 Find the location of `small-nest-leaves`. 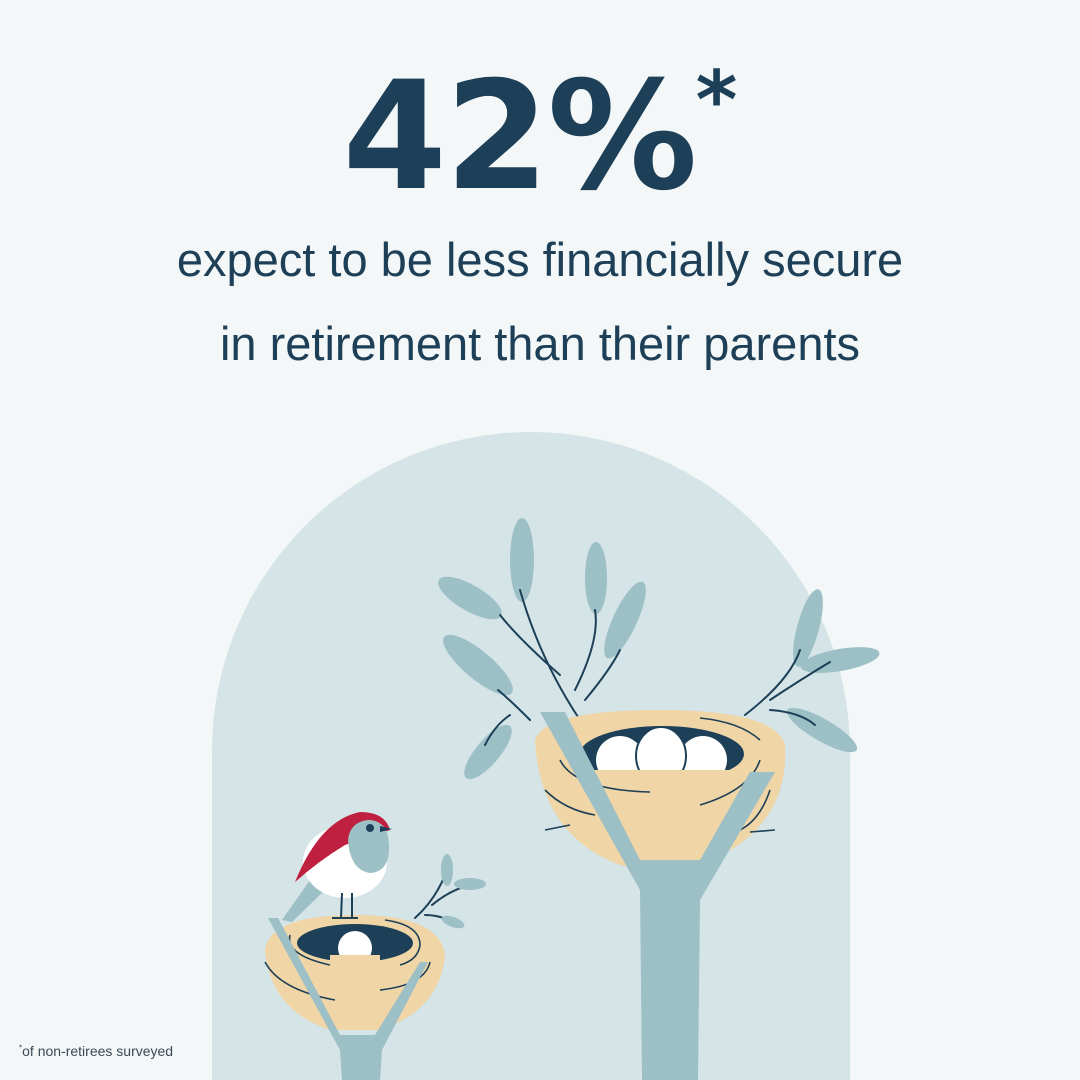

small-nest-leaves is located at coordinates (463, 891).